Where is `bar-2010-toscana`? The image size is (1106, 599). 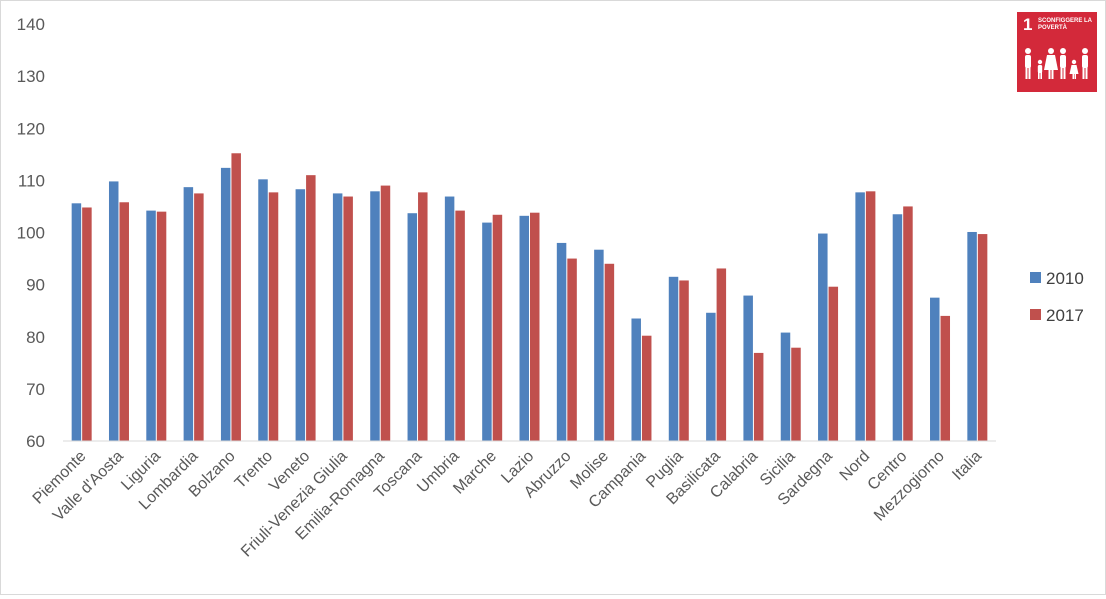
bar-2010-toscana is located at coordinates (412, 327).